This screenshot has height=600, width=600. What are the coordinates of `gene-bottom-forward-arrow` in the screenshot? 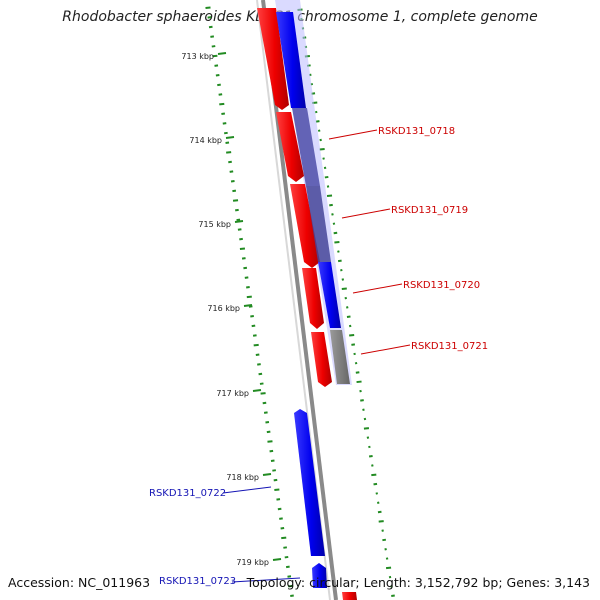 It's located at (349, 596).